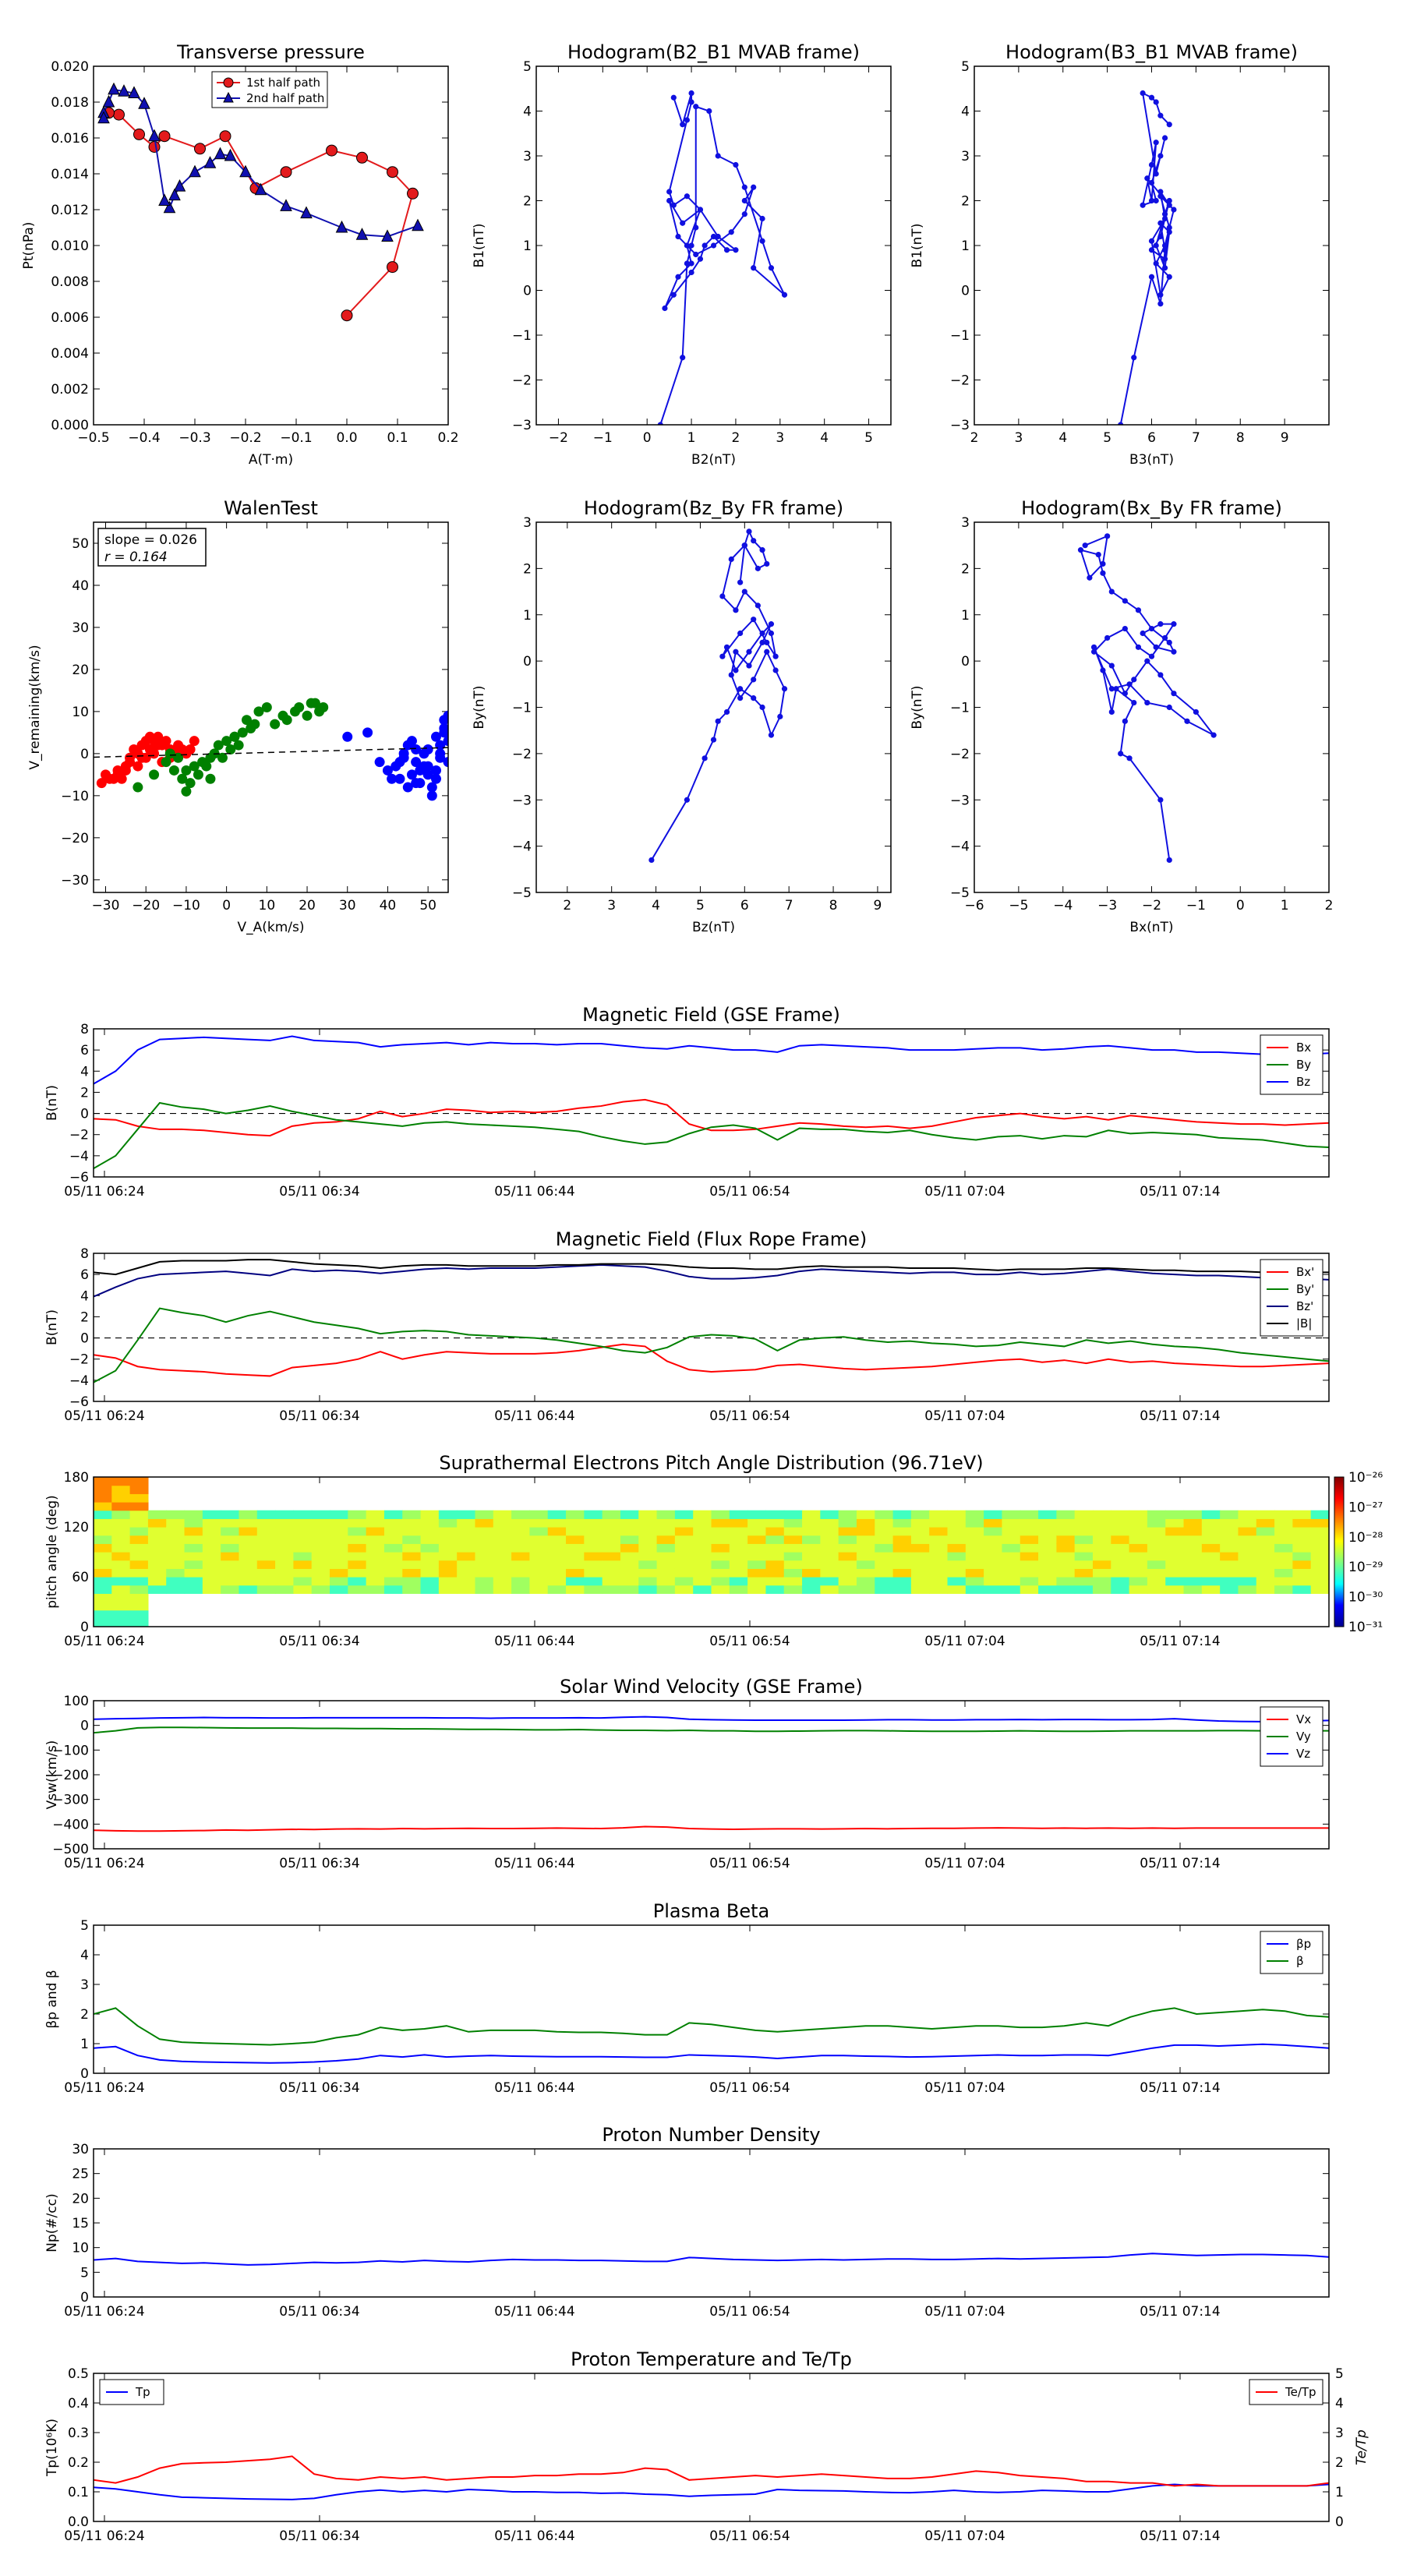  Describe the element at coordinates (307, 905) in the screenshot. I see `x-tick-label: 20` at that location.